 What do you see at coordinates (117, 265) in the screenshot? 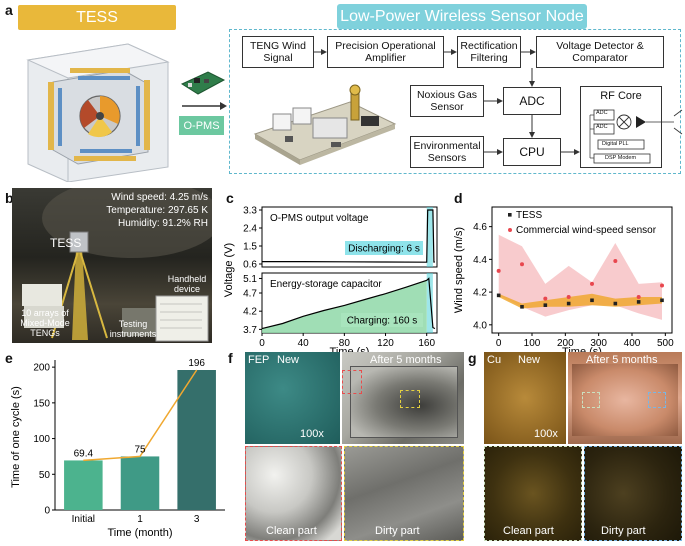
I see `field-scene` at bounding box center [117, 265].